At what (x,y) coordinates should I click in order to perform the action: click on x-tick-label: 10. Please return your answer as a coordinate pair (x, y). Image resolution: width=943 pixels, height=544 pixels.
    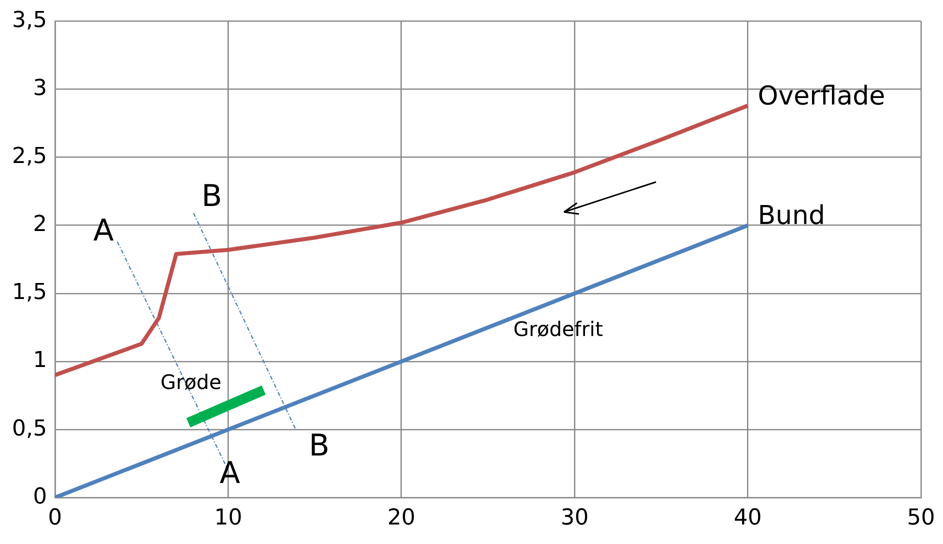
    Looking at the image, I should click on (228, 518).